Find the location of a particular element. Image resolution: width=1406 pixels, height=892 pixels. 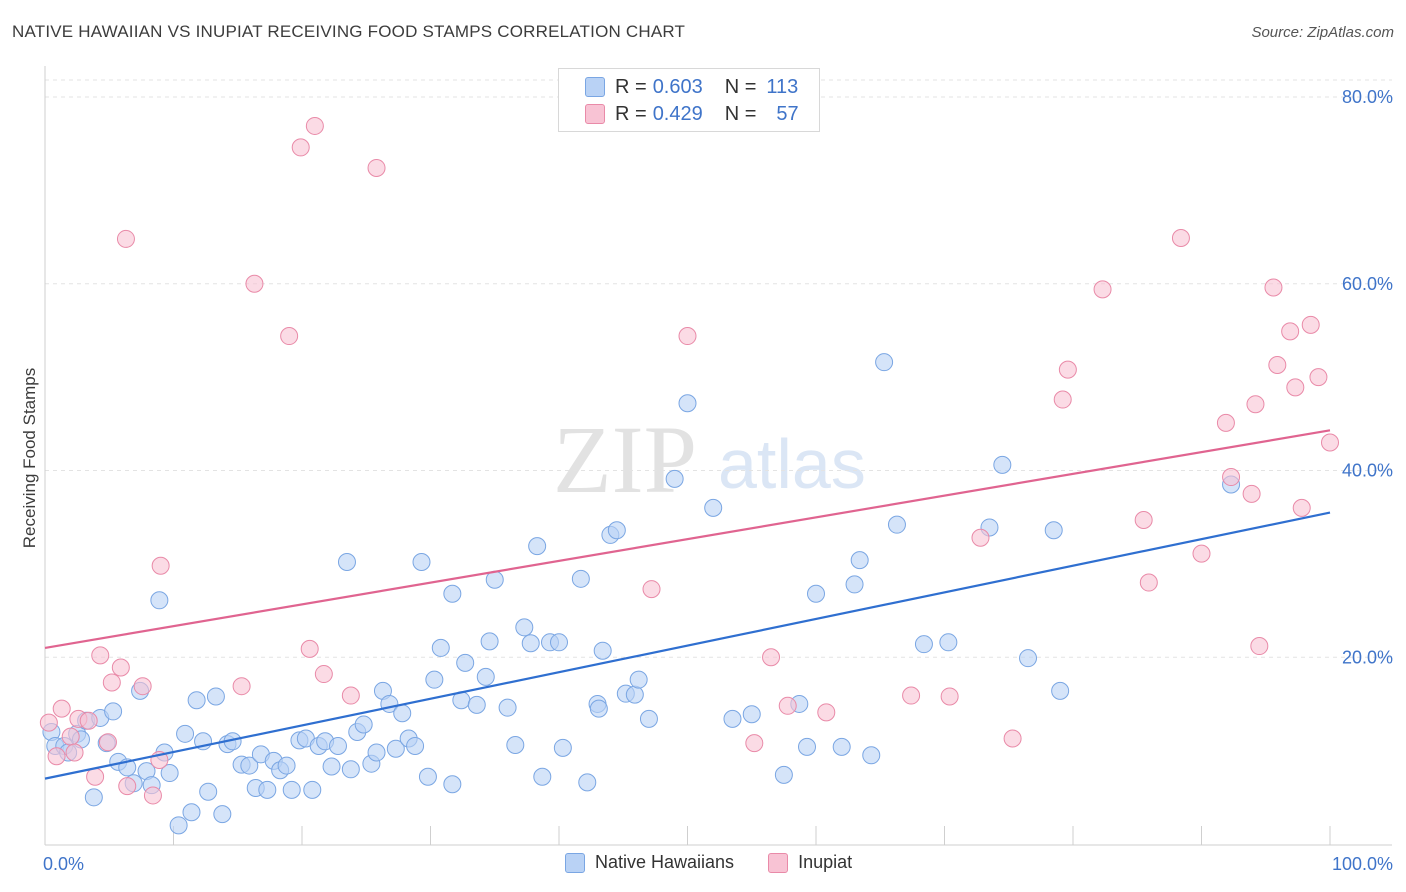

legend-r-value: 0.429 is located at coordinates (677, 113).